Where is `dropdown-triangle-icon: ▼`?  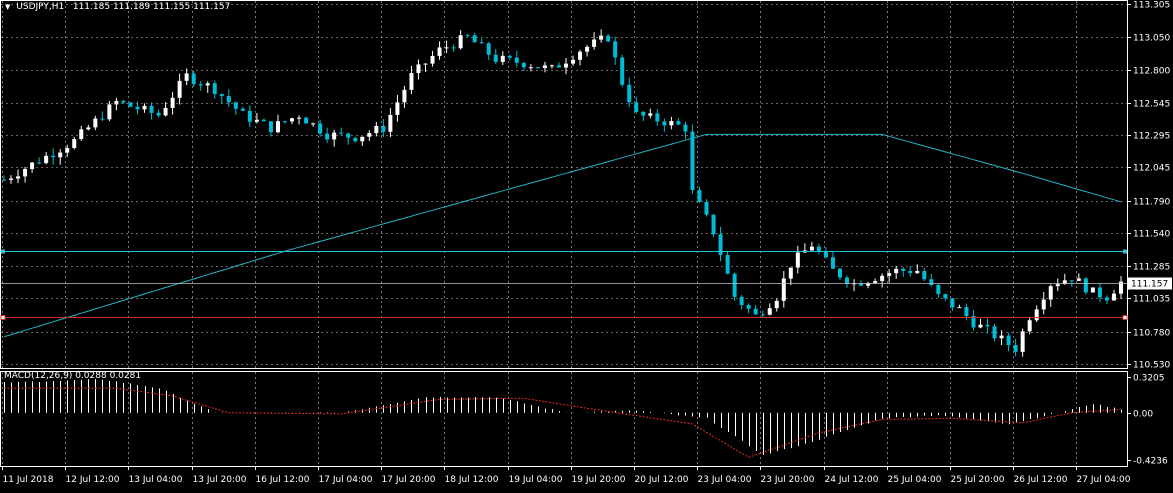
dropdown-triangle-icon: ▼ is located at coordinates (8, 7).